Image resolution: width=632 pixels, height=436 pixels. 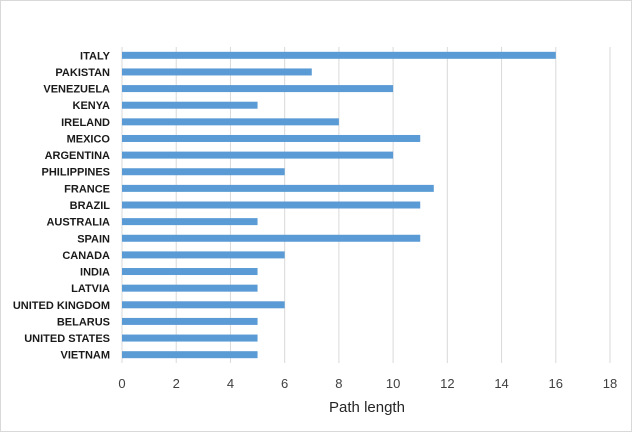 What do you see at coordinates (89, 139) in the screenshot?
I see `category-label-mexico: MEXICO` at bounding box center [89, 139].